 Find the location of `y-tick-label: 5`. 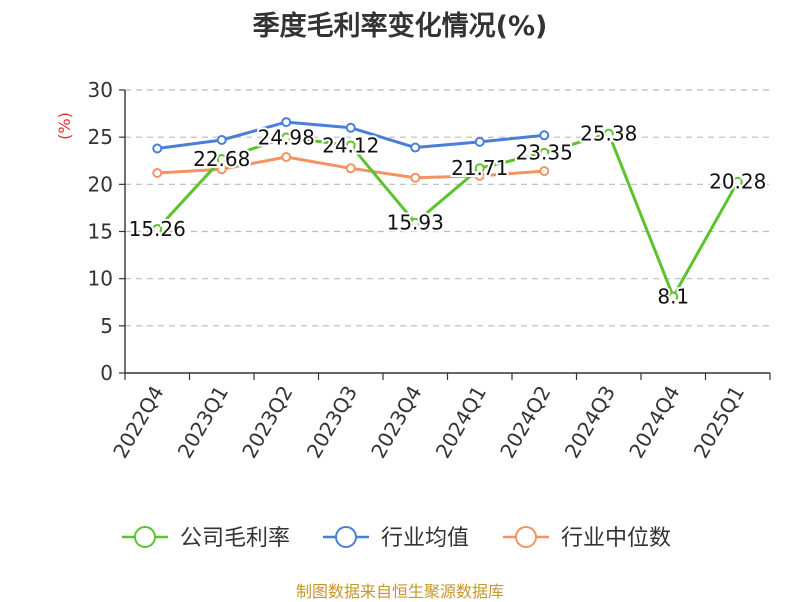

y-tick-label: 5 is located at coordinates (106, 326).